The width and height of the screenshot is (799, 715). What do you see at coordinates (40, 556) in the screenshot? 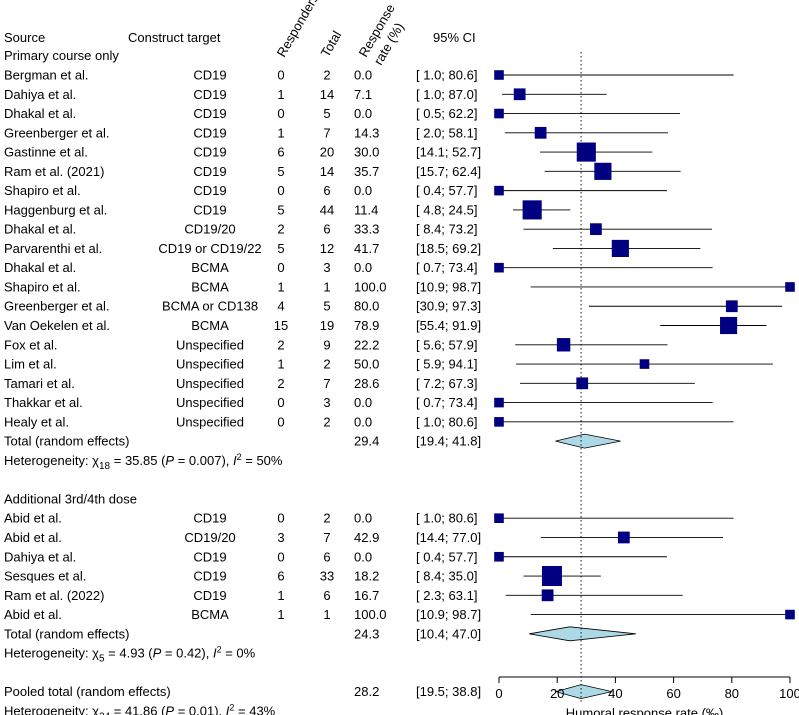
I see `study-source: Dahiya et al.` at bounding box center [40, 556].